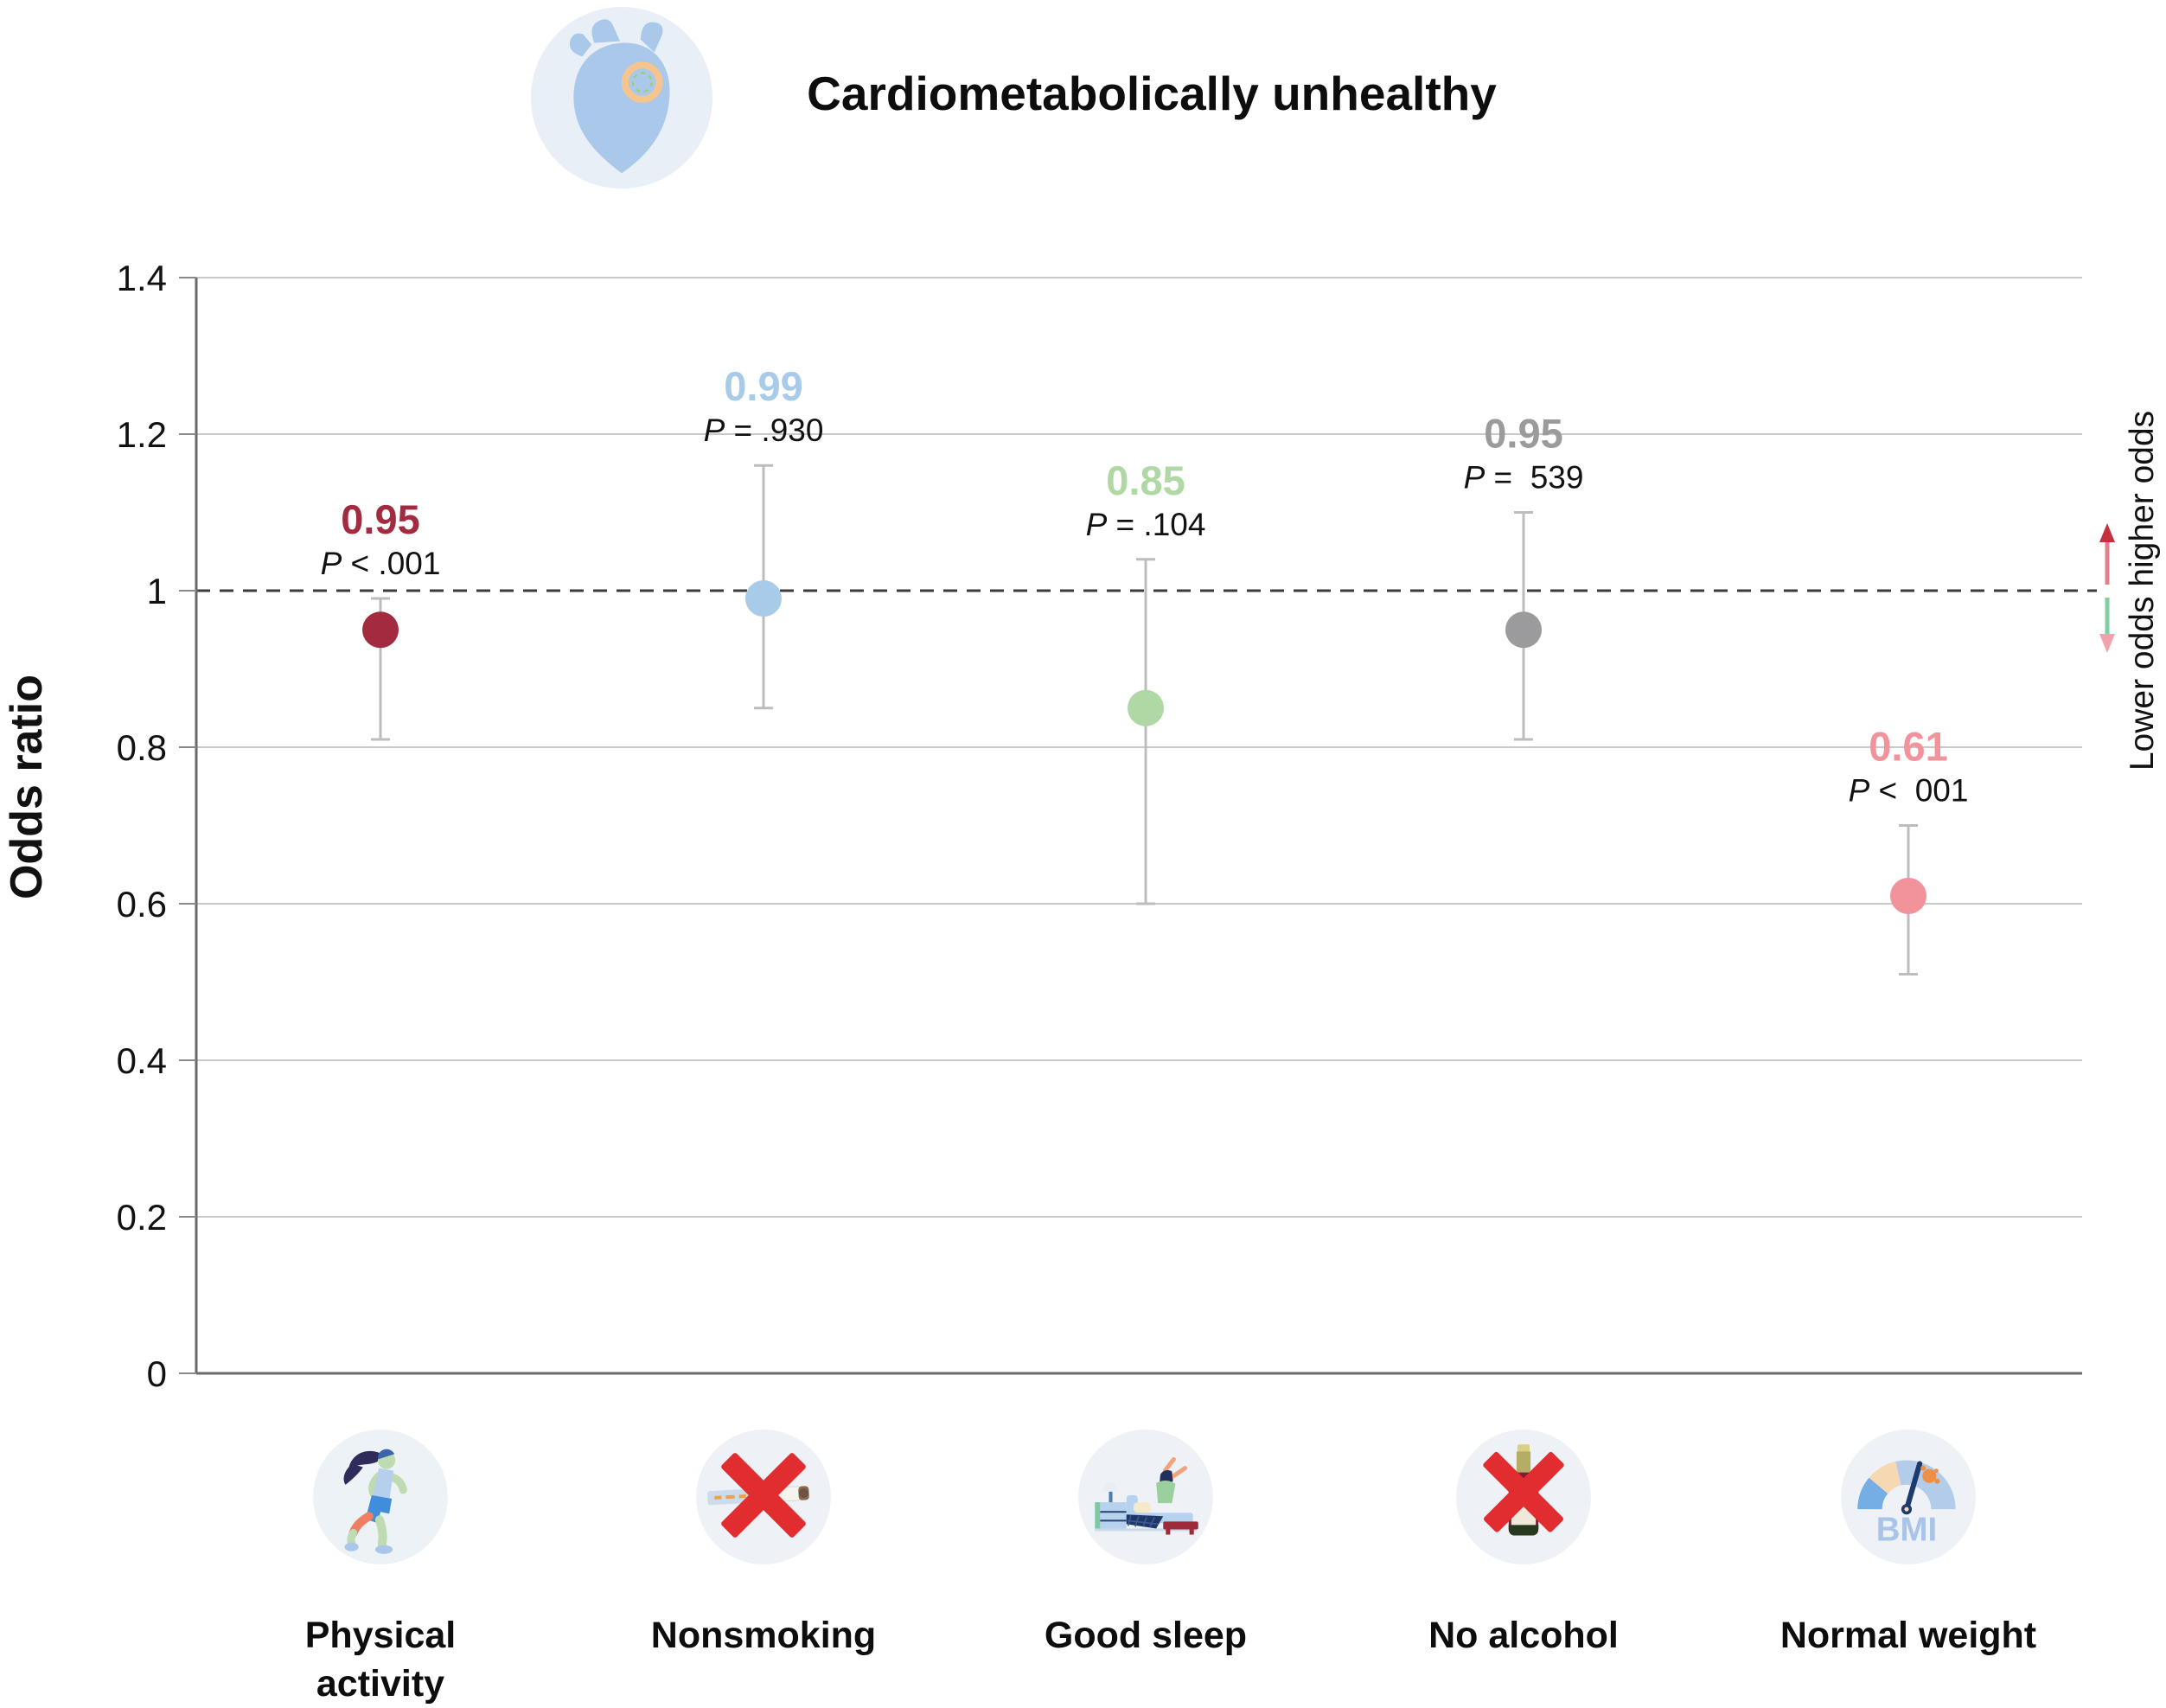 The image size is (2166, 1708). I want to click on y-tick-label: 0.2, so click(142, 1217).